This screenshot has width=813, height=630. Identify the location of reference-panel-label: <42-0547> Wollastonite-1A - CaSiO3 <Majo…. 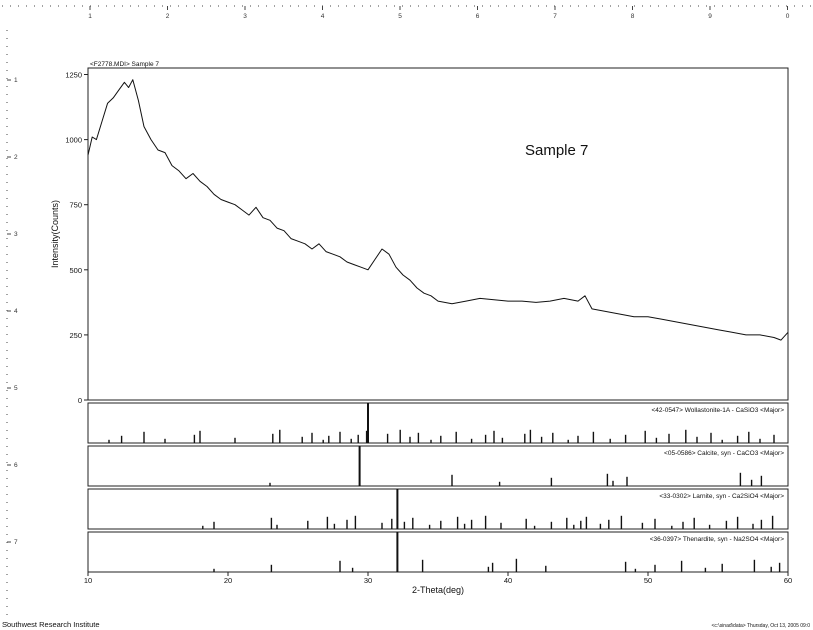
(718, 410).